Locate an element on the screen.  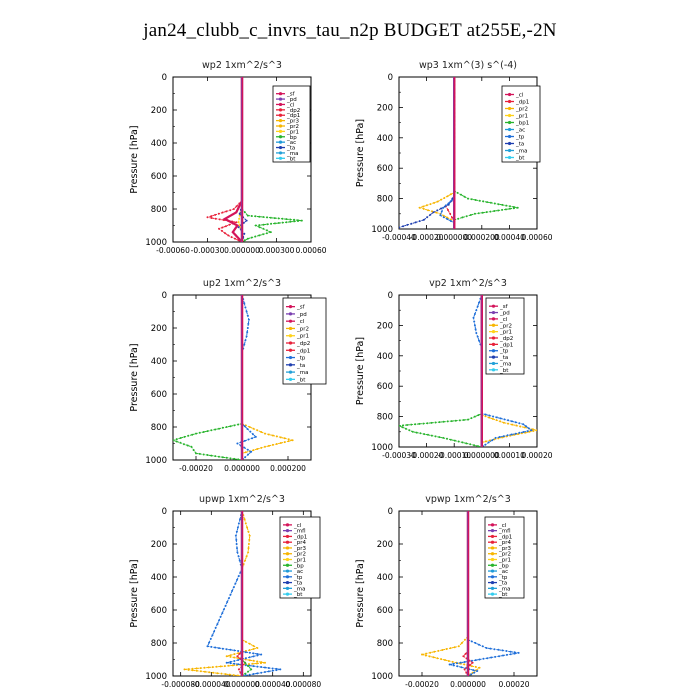
x-tick-label: -0.000080 is located at coordinates (180, 684).